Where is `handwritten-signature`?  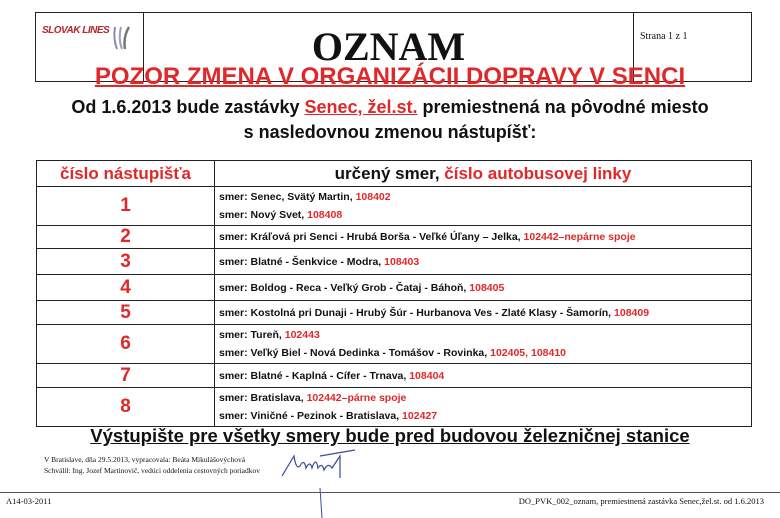
handwritten-signature is located at coordinates (318, 483).